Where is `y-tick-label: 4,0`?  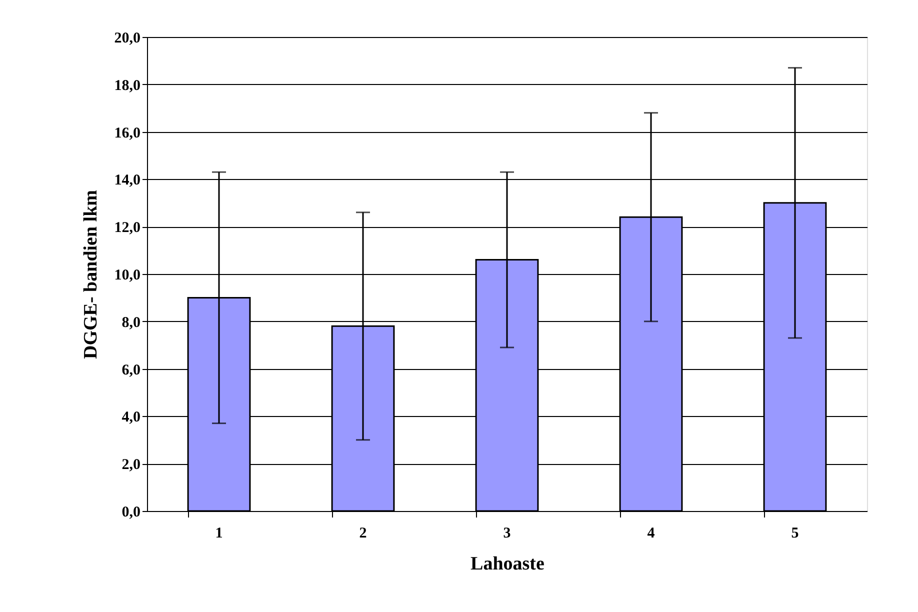
y-tick-label: 4,0 is located at coordinates (131, 418).